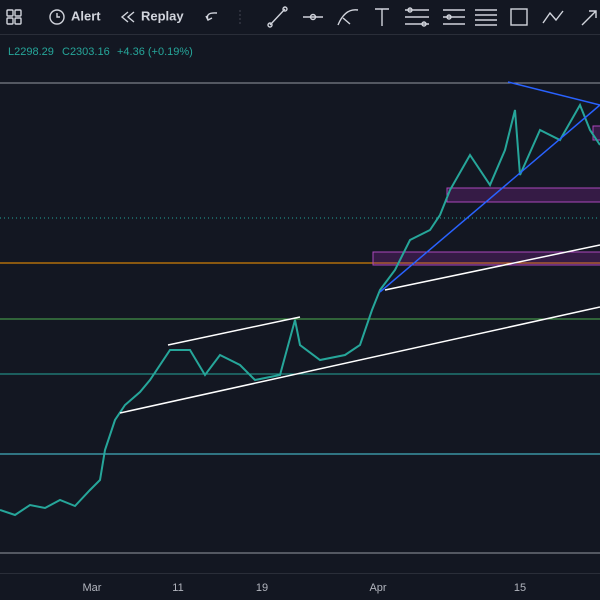  What do you see at coordinates (211, 16) in the screenshot?
I see `undo-button` at bounding box center [211, 16].